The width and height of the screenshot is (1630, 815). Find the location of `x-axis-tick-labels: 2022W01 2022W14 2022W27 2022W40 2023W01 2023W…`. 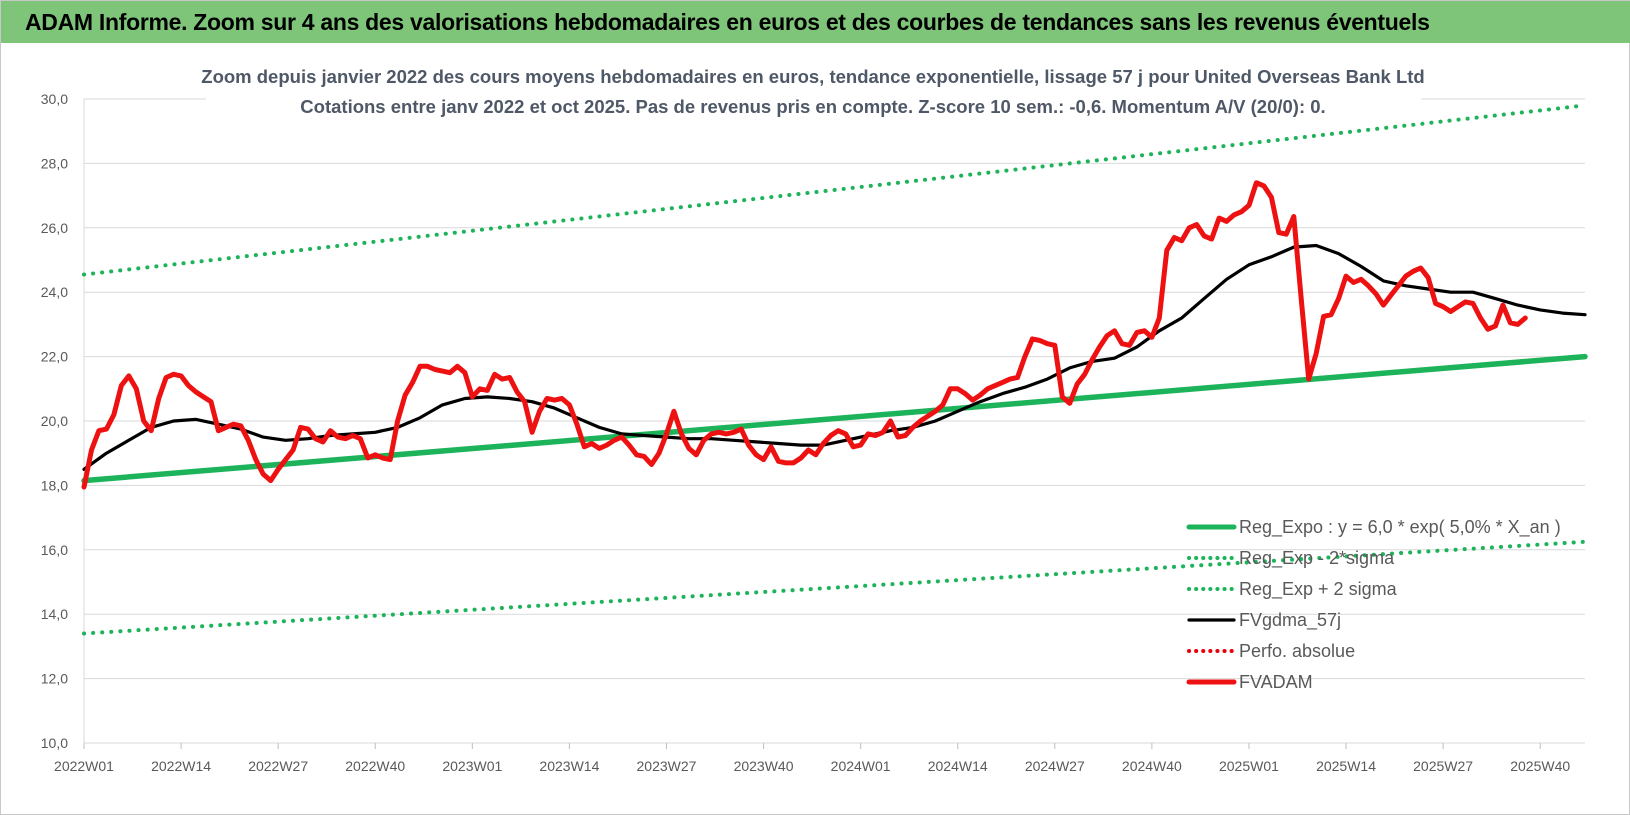

x-axis-tick-labels: 2022W01 2022W14 2022W27 2022W40 2023W01 2023W… is located at coordinates (812, 766).